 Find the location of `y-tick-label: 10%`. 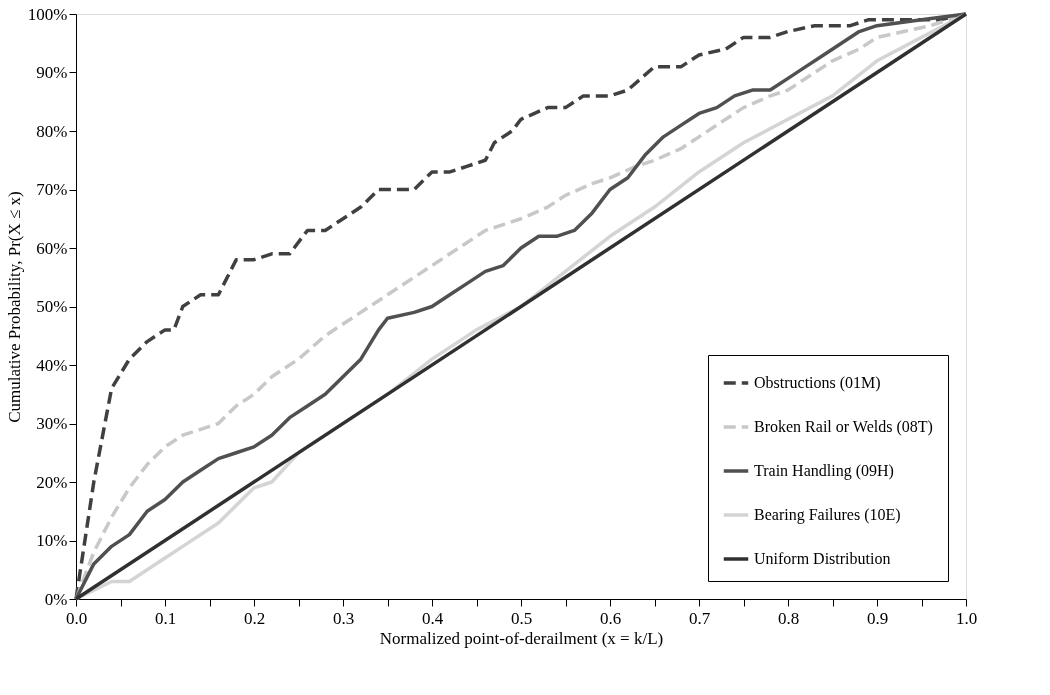

y-tick-label: 10% is located at coordinates (52, 540).